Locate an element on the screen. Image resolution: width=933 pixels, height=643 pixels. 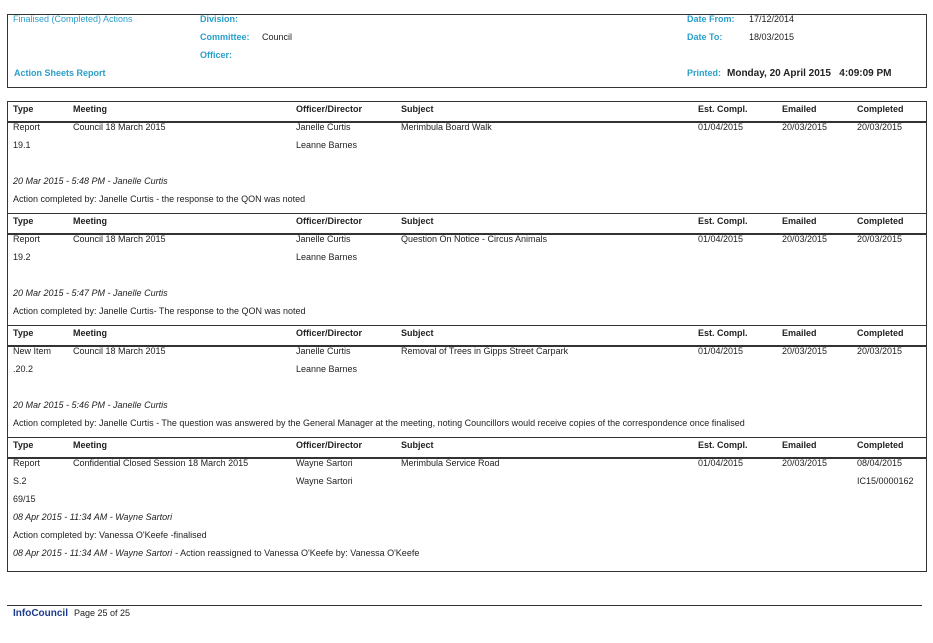
cell: .20.2 is located at coordinates (23, 369).